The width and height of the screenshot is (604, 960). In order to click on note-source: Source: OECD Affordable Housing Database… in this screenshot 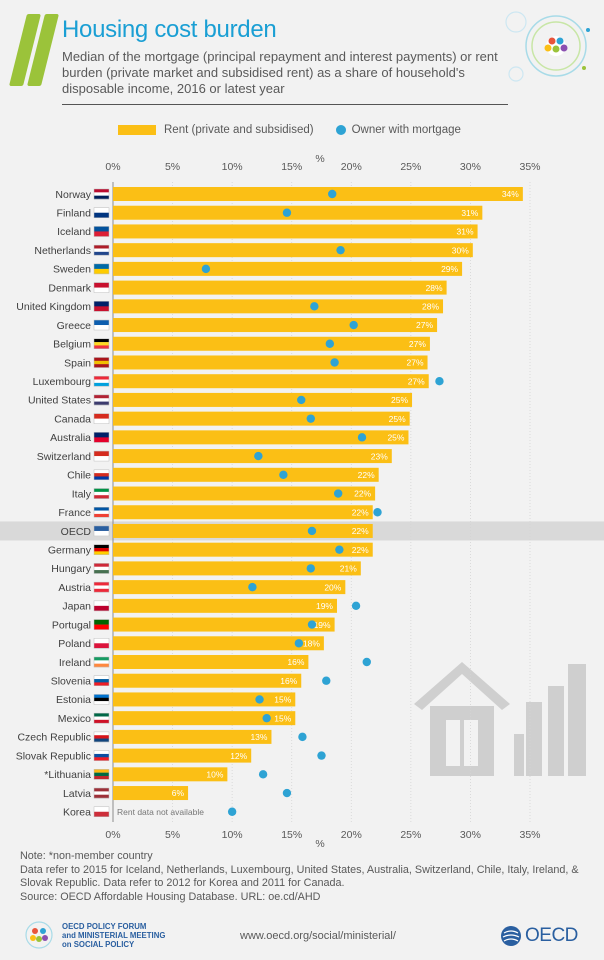, I will do `click(170, 896)`.